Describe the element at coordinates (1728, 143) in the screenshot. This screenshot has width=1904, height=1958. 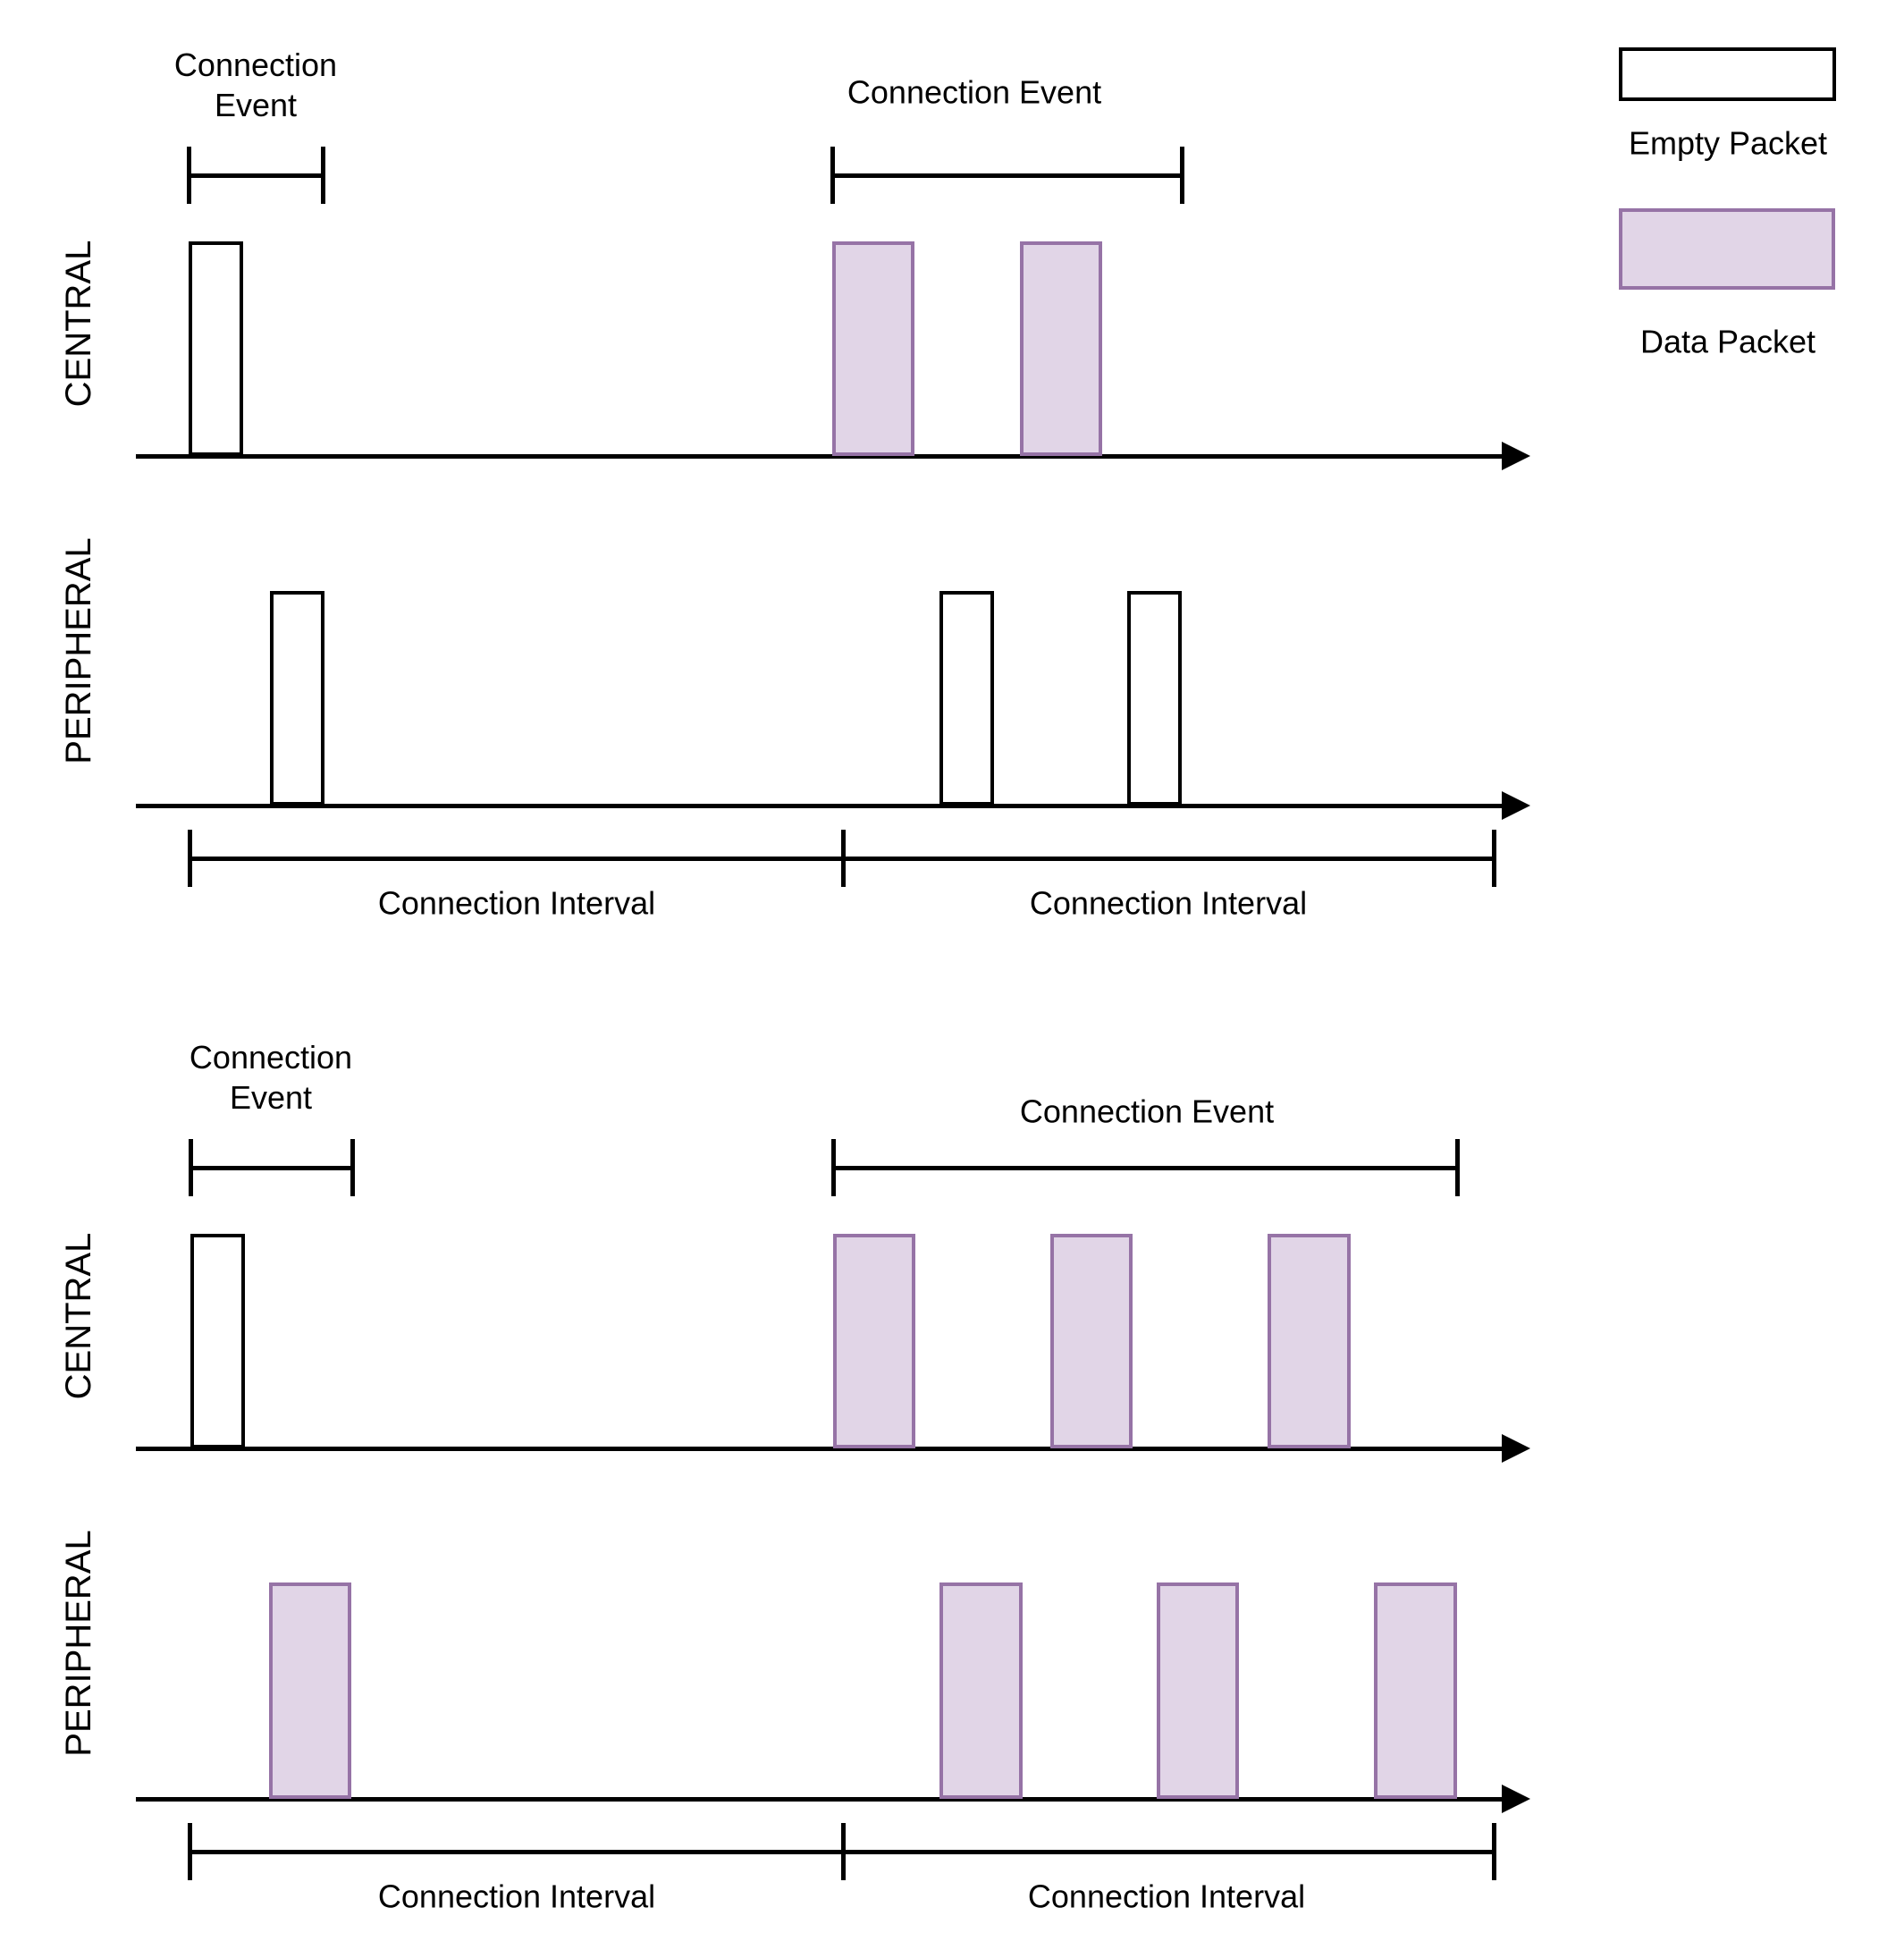
I see `legend-empty-packet-label: Empty Packet` at that location.